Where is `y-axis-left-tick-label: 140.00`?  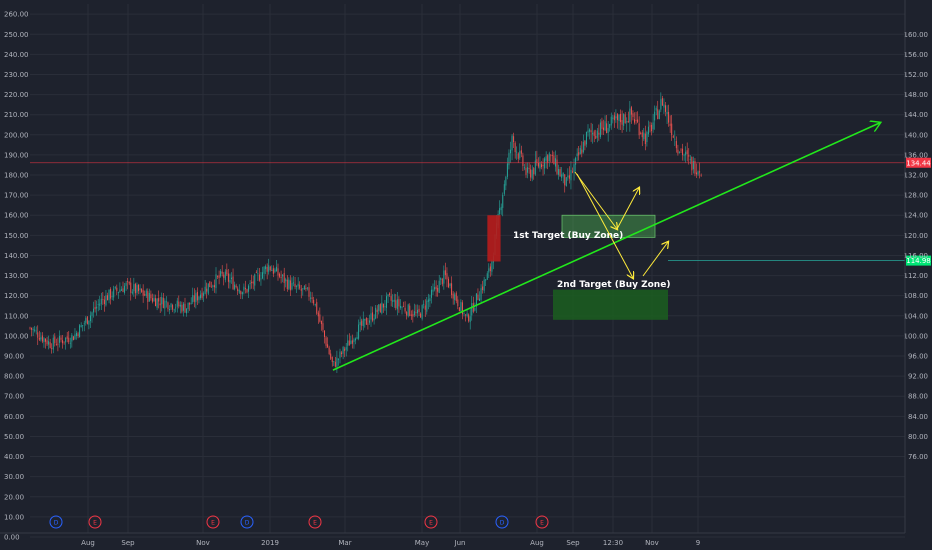
y-axis-left-tick-label: 140.00 is located at coordinates (16, 256).